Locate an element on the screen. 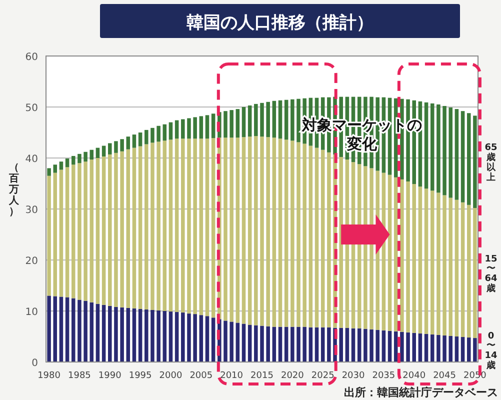 The image size is (501, 400). x-tick-label: 2045 is located at coordinates (444, 376).